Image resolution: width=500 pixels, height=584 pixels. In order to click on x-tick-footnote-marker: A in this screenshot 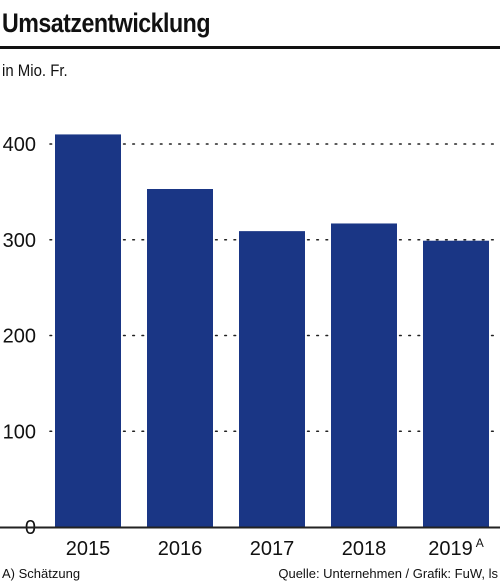, I will do `click(480, 543)`.